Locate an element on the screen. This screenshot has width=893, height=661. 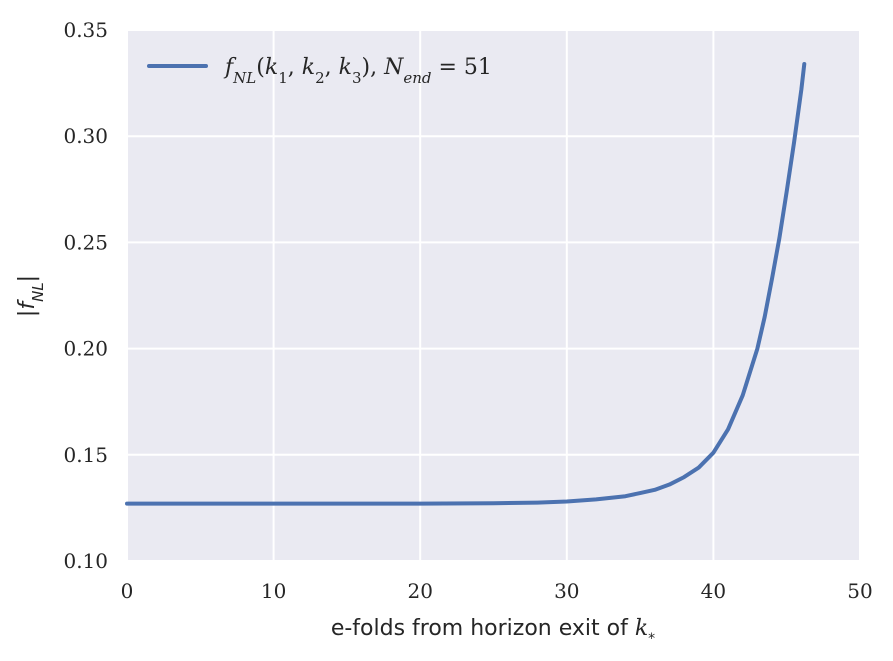
y-tick-label: 0.20 is located at coordinates (85, 349).